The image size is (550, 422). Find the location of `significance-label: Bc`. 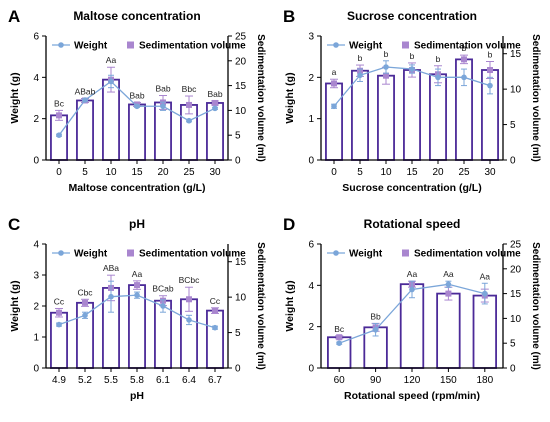

significance-label: Bc is located at coordinates (59, 103).